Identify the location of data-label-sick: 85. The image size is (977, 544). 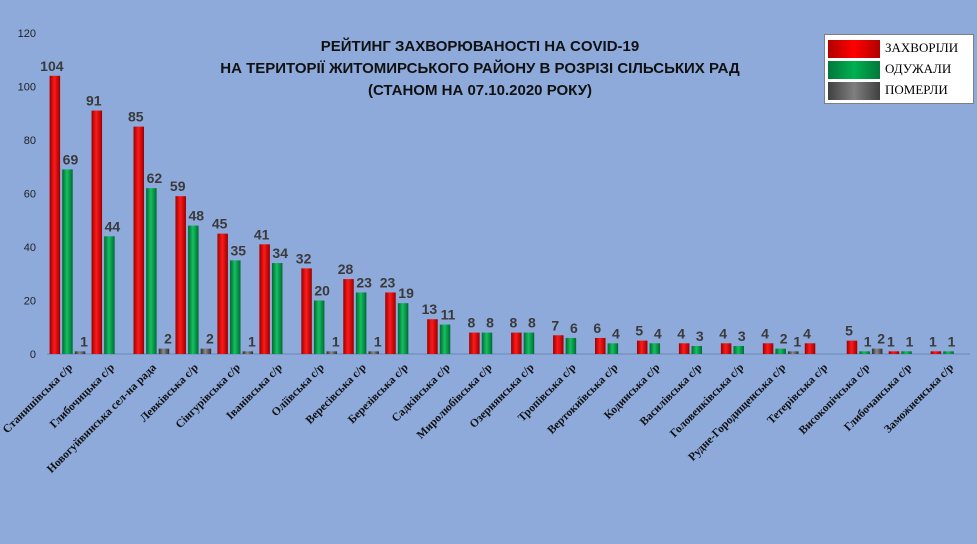
(136, 117).